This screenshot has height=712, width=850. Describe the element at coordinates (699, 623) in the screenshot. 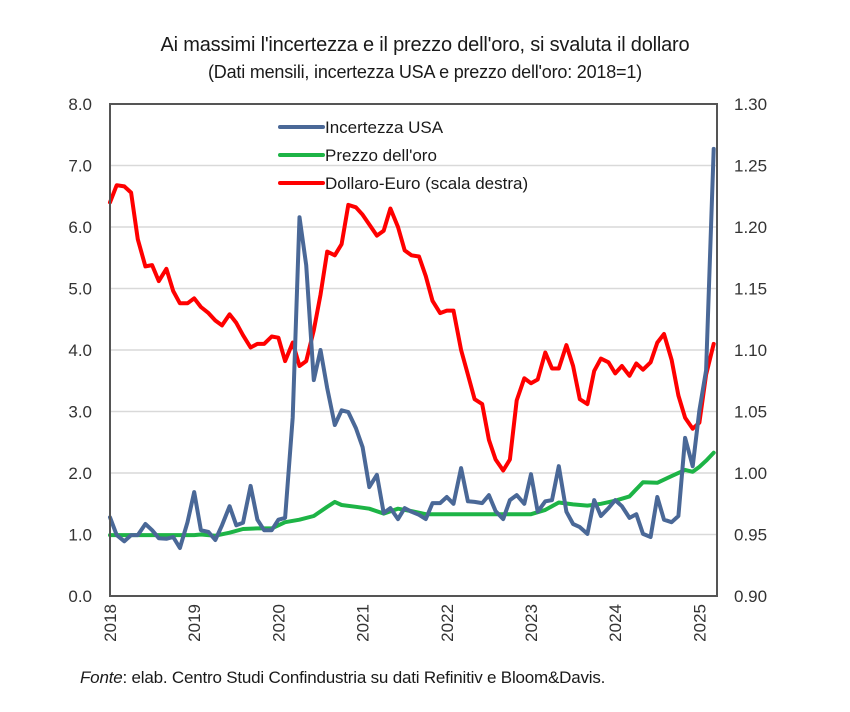

I see `x-tick-label: 2025` at that location.